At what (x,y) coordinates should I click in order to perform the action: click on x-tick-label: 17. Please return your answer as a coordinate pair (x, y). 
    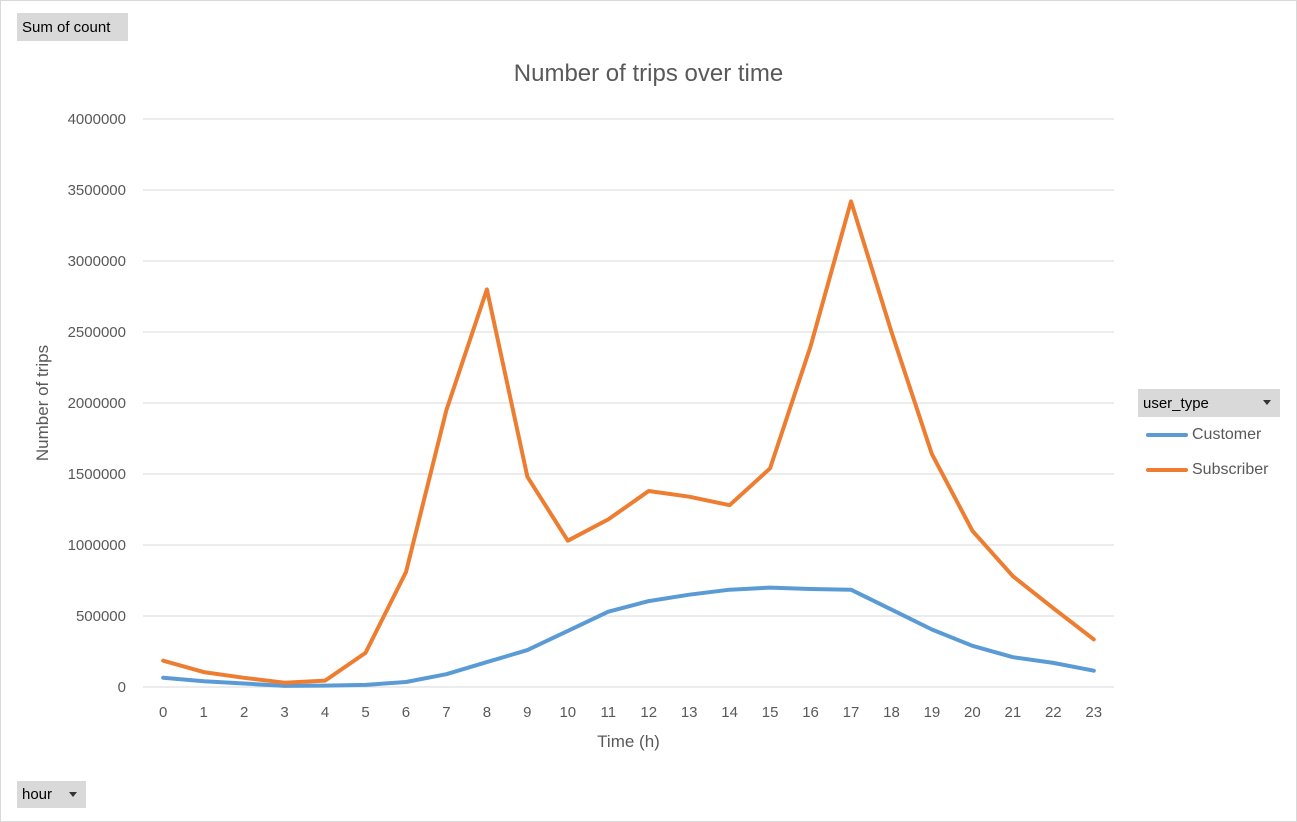
    Looking at the image, I should click on (851, 712).